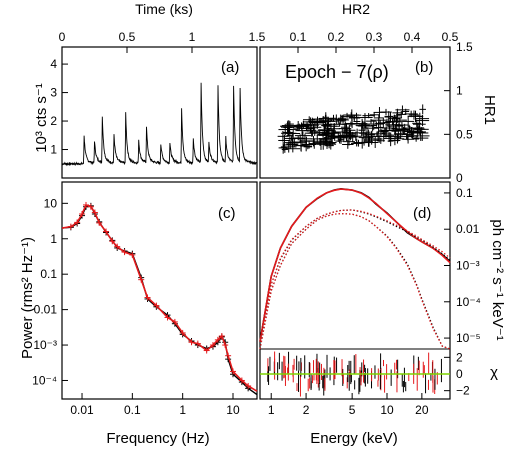 The image size is (520, 454). I want to click on panel-a-xtick-label: 1.5, so click(257, 37).